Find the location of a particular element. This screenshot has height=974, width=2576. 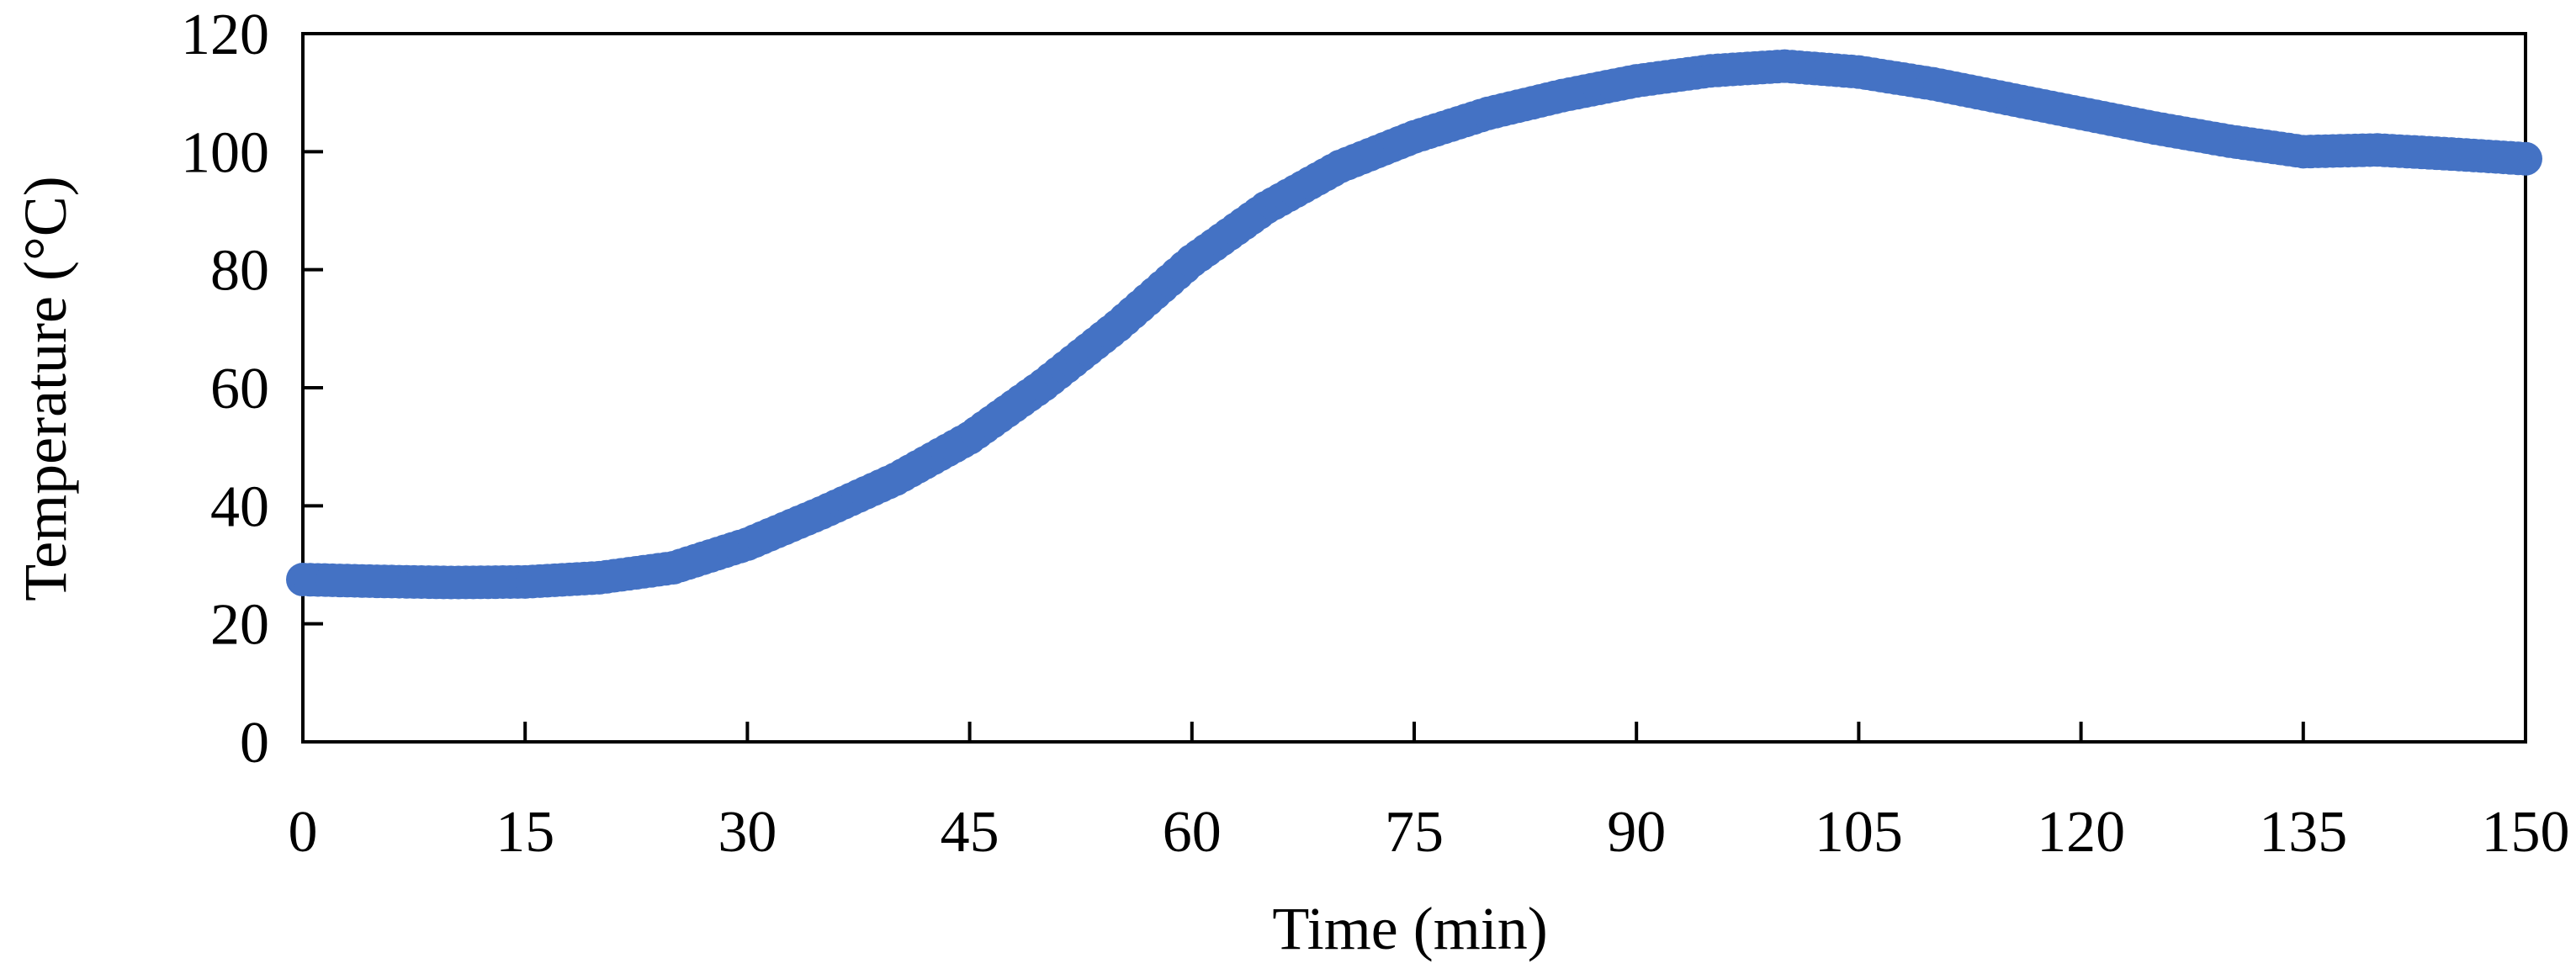

x-tick-label: 135 is located at coordinates (2303, 832).